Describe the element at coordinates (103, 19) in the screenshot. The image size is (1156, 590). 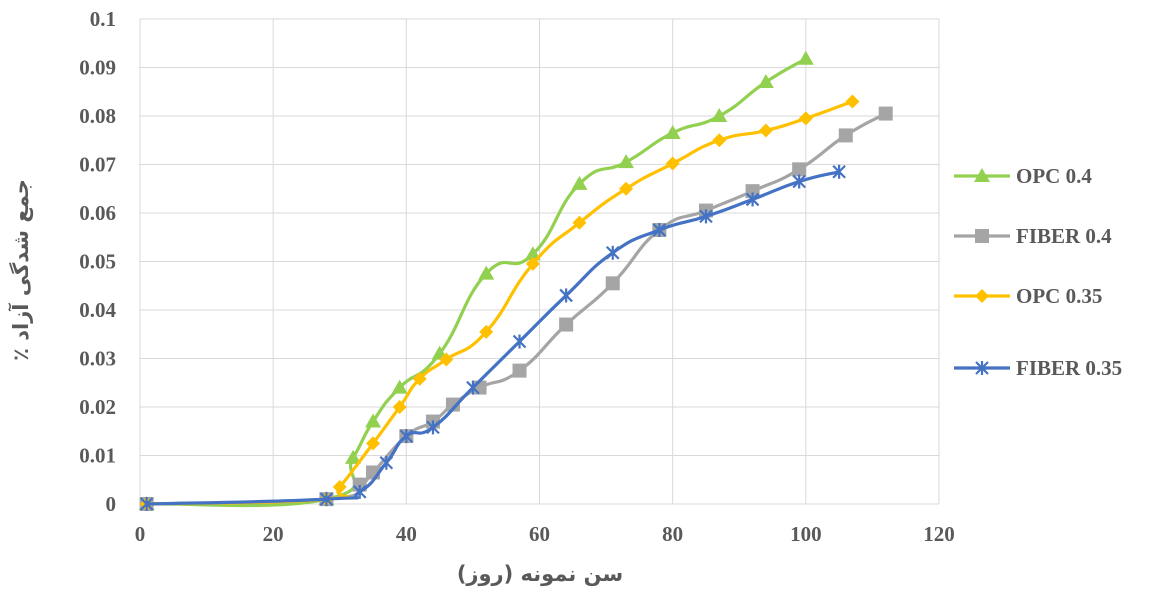
I see `y-tick-label: 0.1` at that location.